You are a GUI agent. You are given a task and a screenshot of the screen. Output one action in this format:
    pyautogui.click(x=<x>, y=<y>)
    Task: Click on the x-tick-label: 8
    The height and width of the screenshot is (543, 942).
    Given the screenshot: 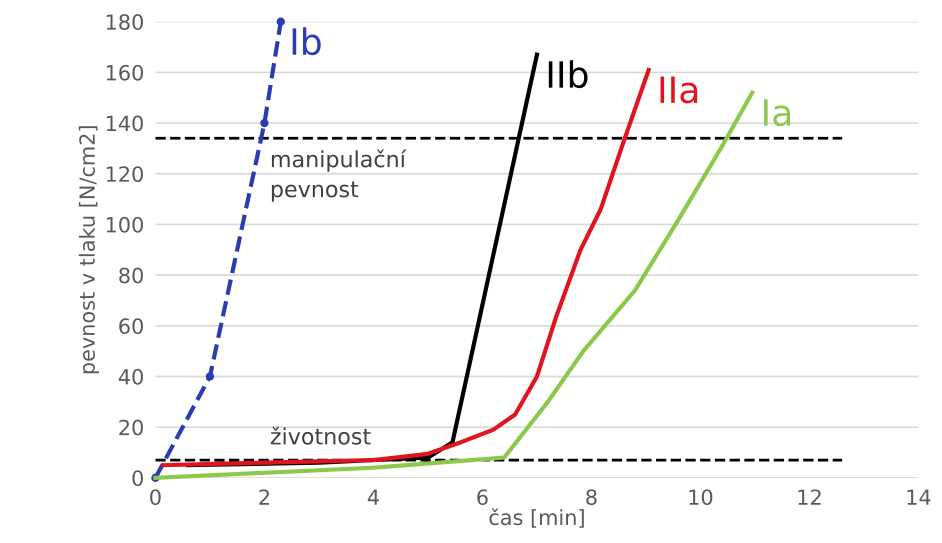 What is the action you would take?
    pyautogui.click(x=591, y=497)
    